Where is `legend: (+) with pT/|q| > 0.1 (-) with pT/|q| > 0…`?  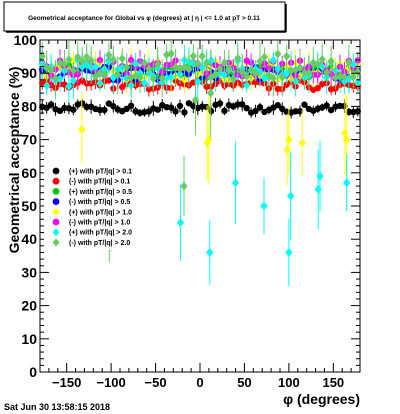
legend: (+) with pT/|q| > 0.1 (-) with pT/|q| > 0… is located at coordinates (103, 206).